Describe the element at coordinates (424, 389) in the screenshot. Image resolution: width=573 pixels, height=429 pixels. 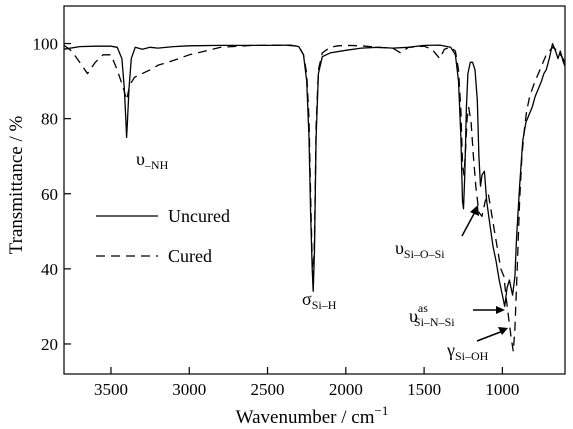
I see `x-tick-label-1500: 1500` at that location.